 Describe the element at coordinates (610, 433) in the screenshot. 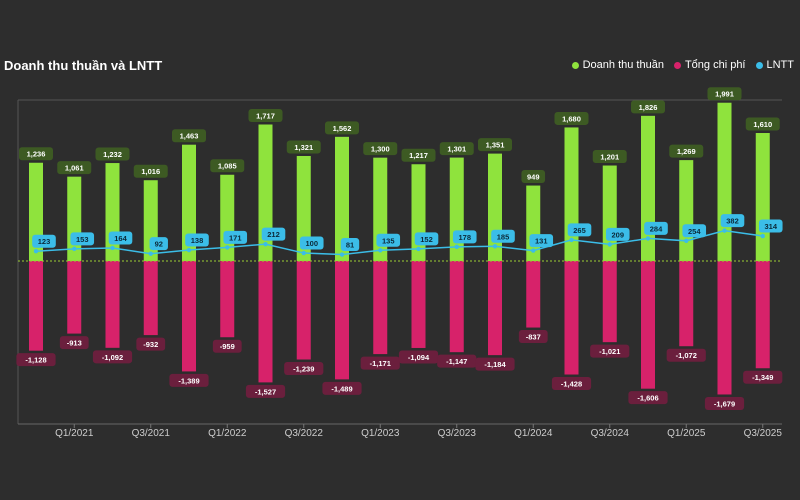

I see `x-tick-label: Q3/2024` at that location.